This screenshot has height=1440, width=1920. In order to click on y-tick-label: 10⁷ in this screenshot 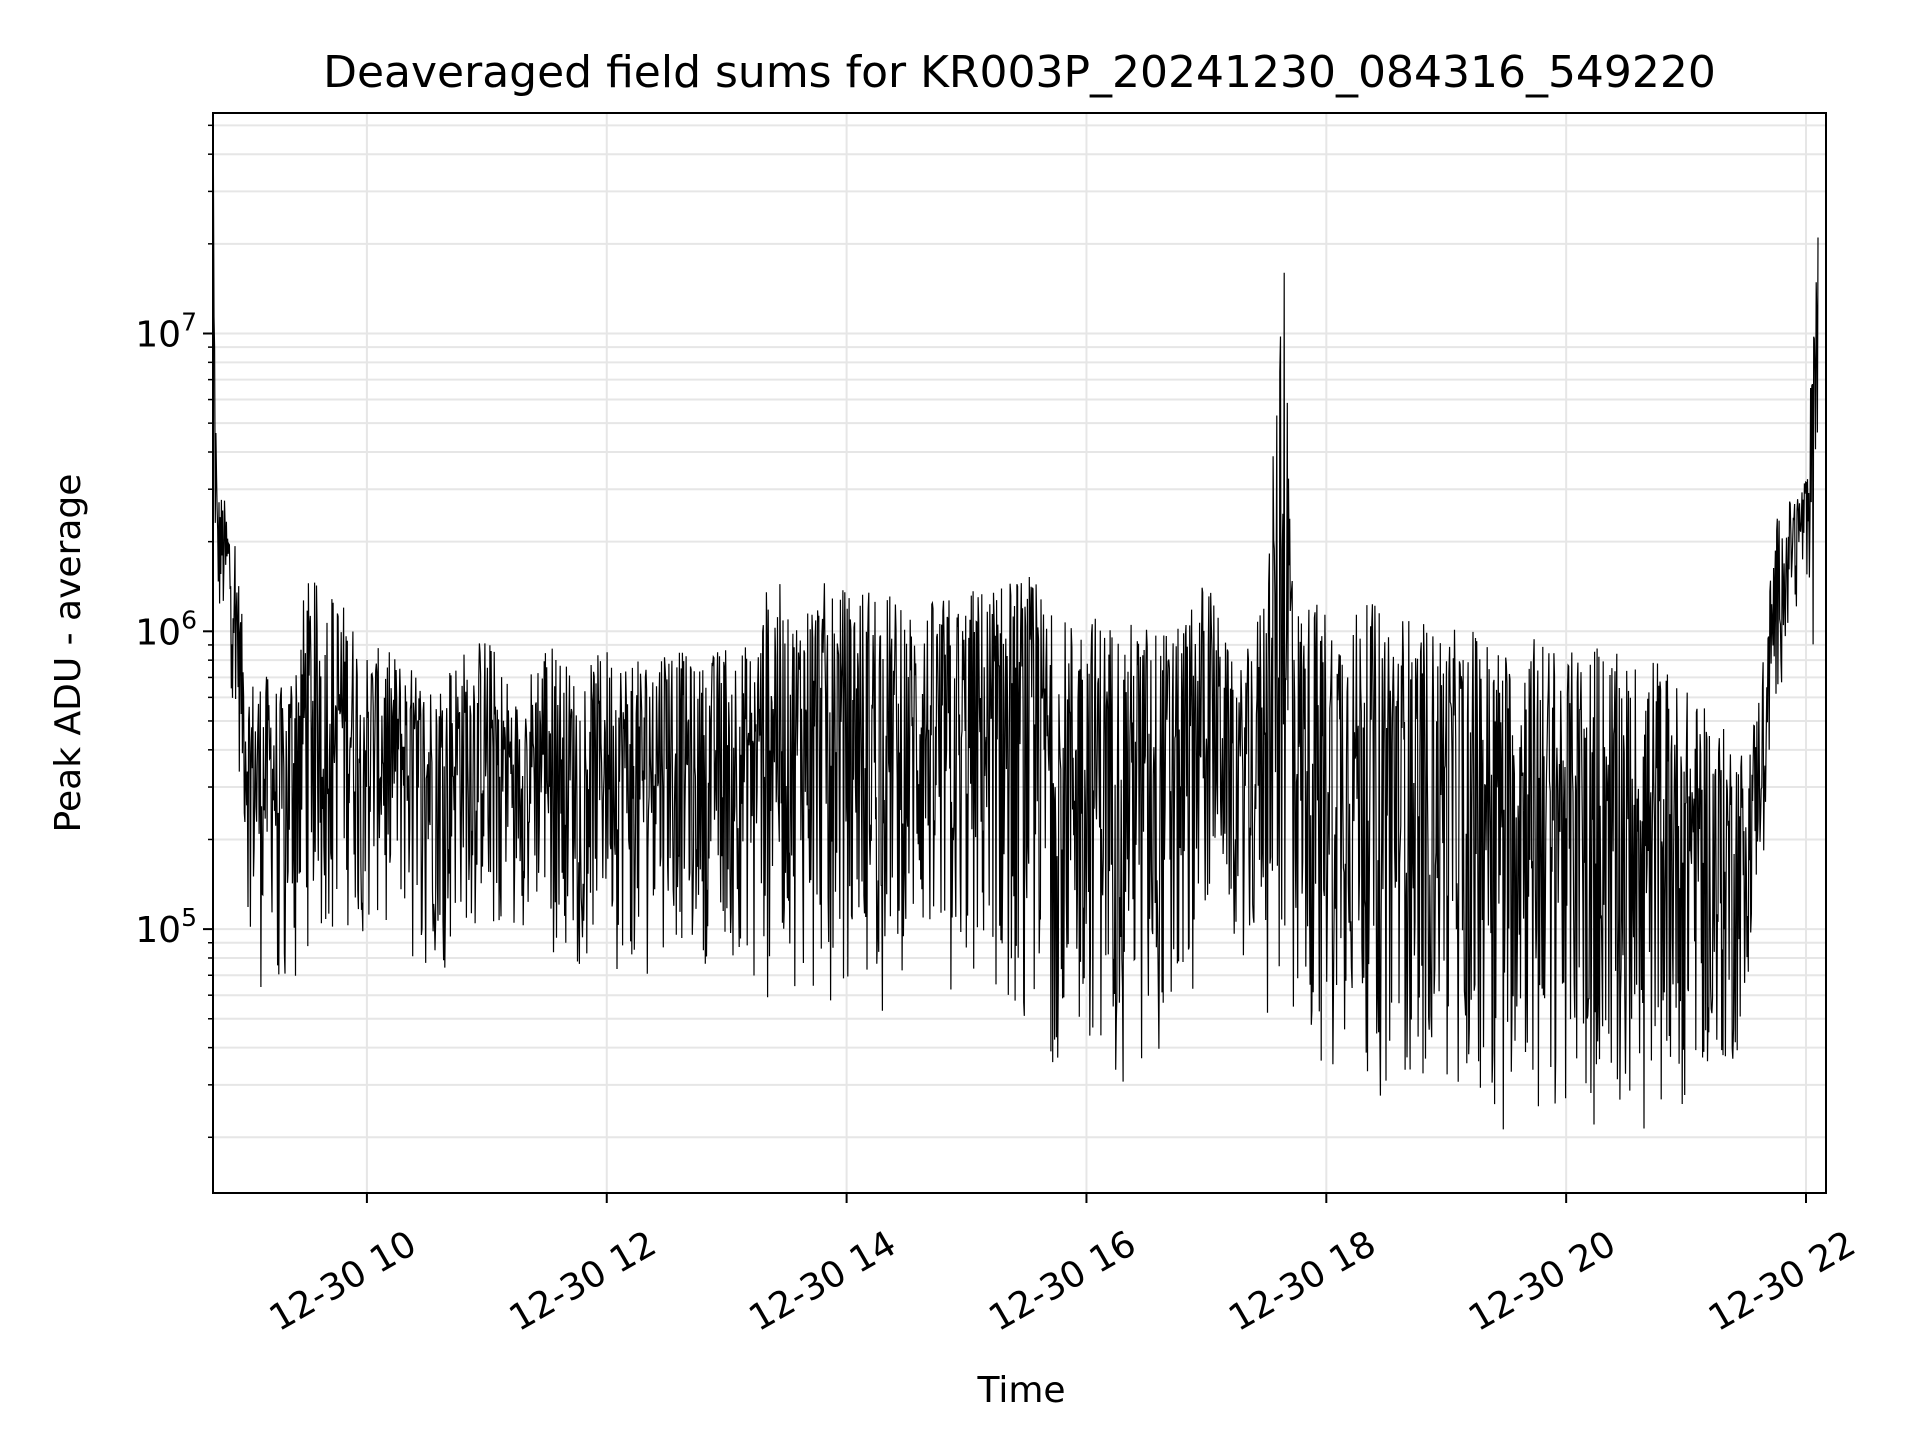, I will do `click(166, 331)`.